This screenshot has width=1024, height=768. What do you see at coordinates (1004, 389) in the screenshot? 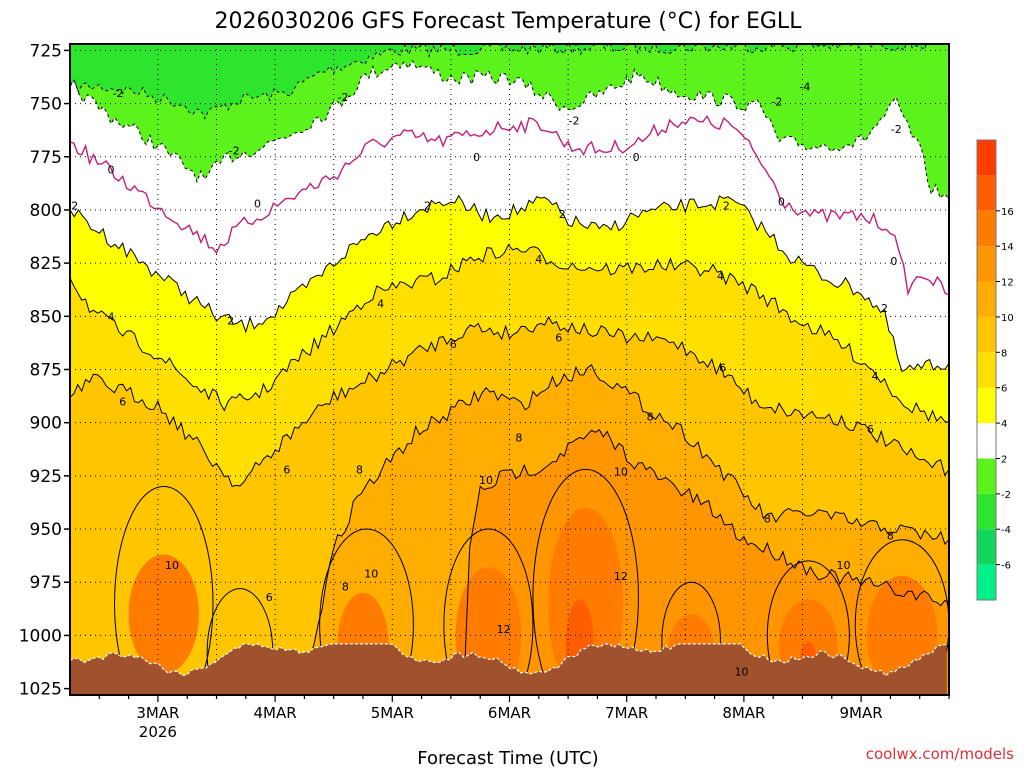
I see `colorbar-label: 6` at bounding box center [1004, 389].